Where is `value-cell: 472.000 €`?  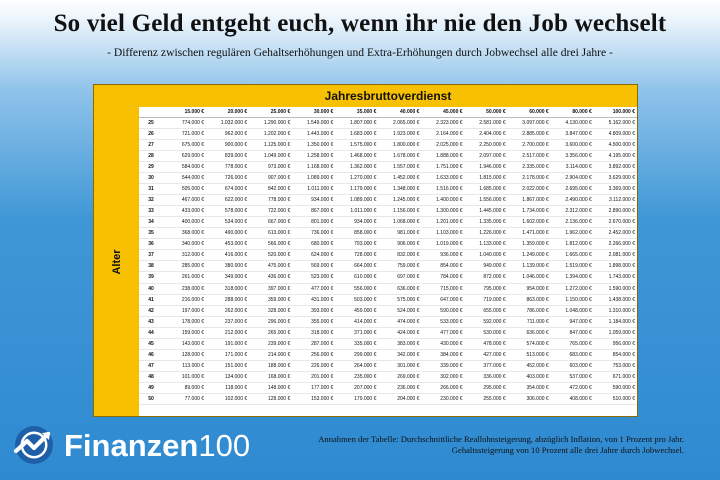 value-cell: 472.000 € is located at coordinates (572, 388).